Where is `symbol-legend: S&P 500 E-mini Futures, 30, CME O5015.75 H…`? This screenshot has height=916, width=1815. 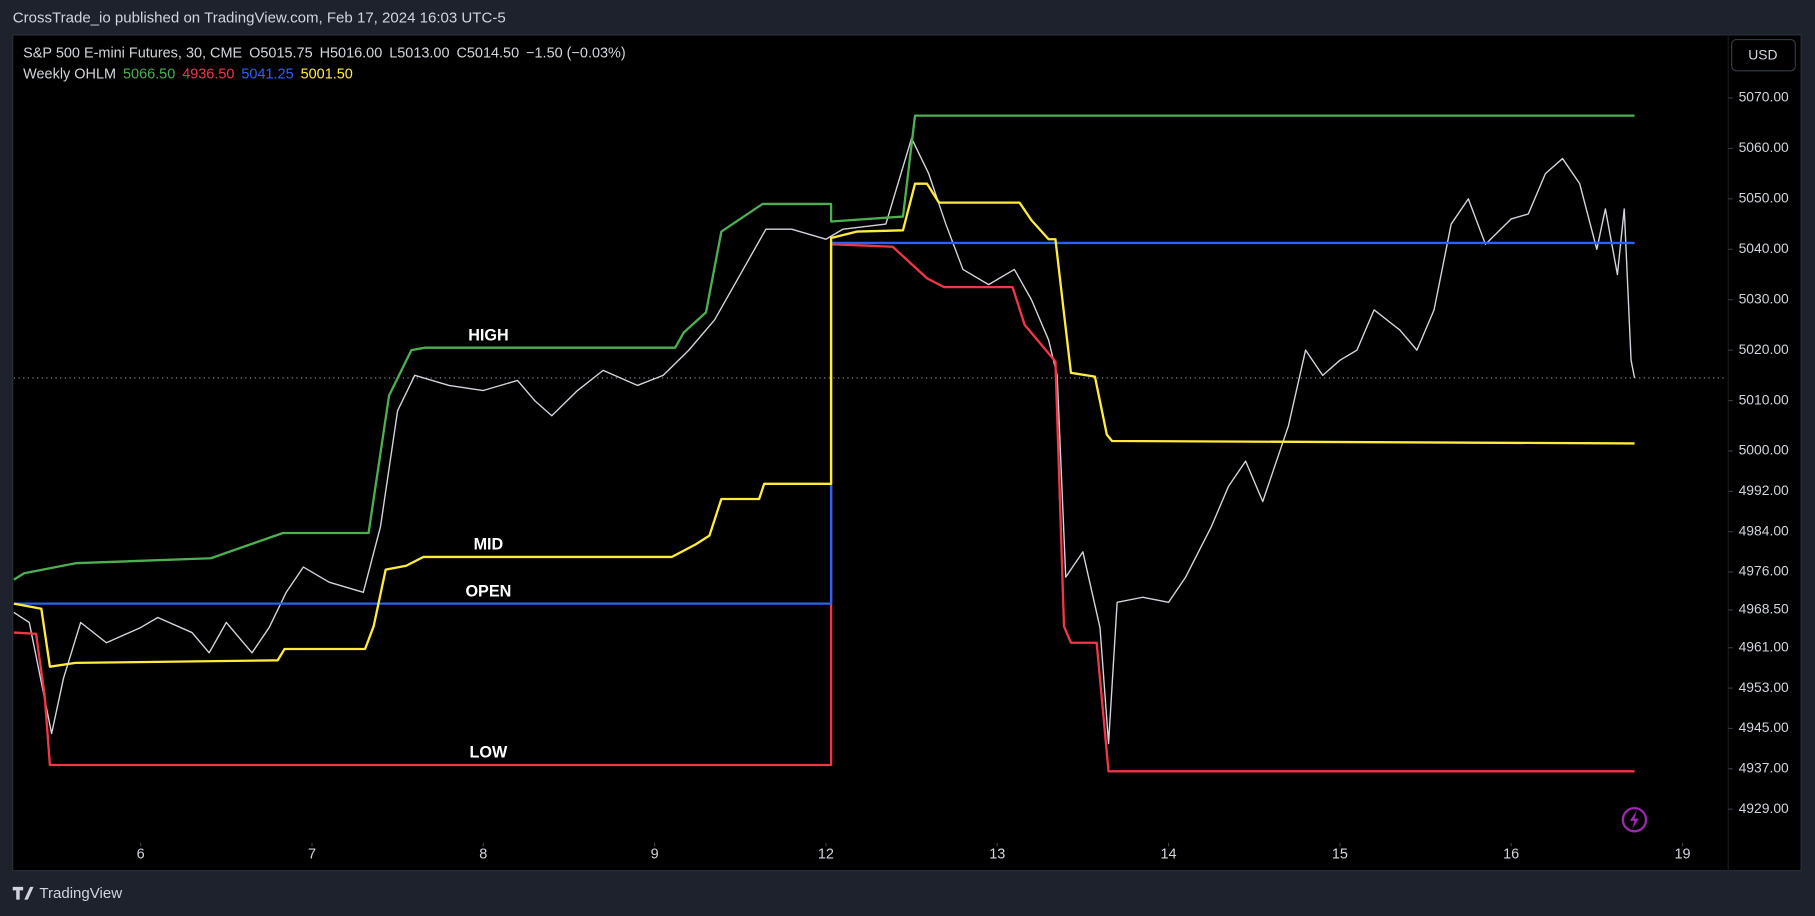 symbol-legend: S&P 500 E-mini Futures, 30, CME O5015.75 H… is located at coordinates (324, 53).